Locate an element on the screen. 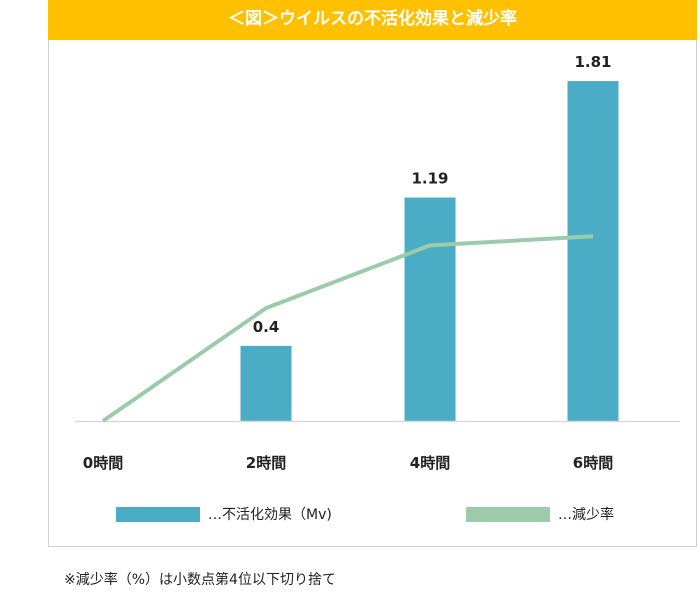 This screenshot has width=700, height=604. x-tick-label-3: 6時間 is located at coordinates (593, 463).